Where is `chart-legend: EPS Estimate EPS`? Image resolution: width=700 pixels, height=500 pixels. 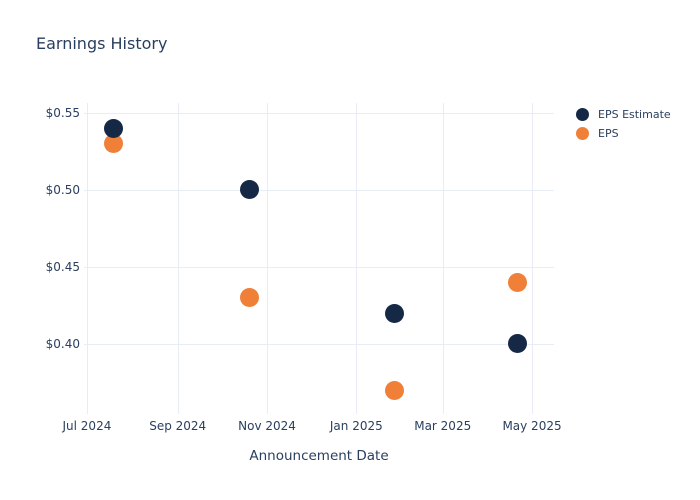
chart-legend: EPS Estimate EPS is located at coordinates (623, 124).